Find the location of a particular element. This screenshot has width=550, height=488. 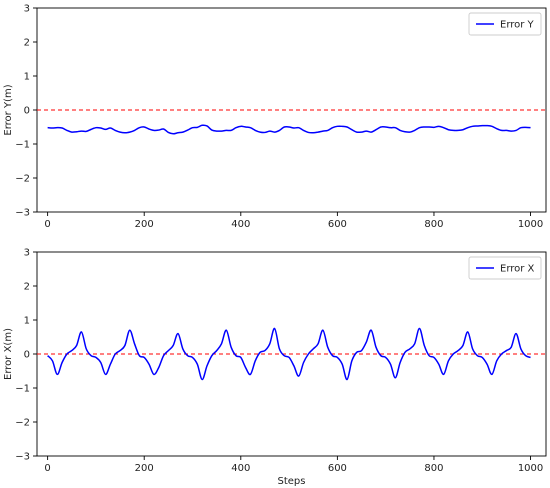

series-line-error-x is located at coordinates (289, 354).